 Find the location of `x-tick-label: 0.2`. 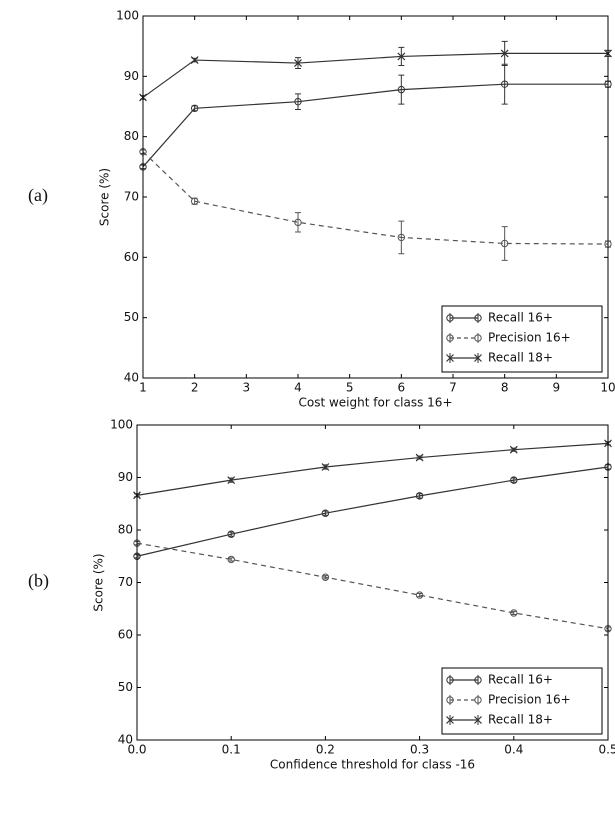

x-tick-label: 0.2 is located at coordinates (325, 750).